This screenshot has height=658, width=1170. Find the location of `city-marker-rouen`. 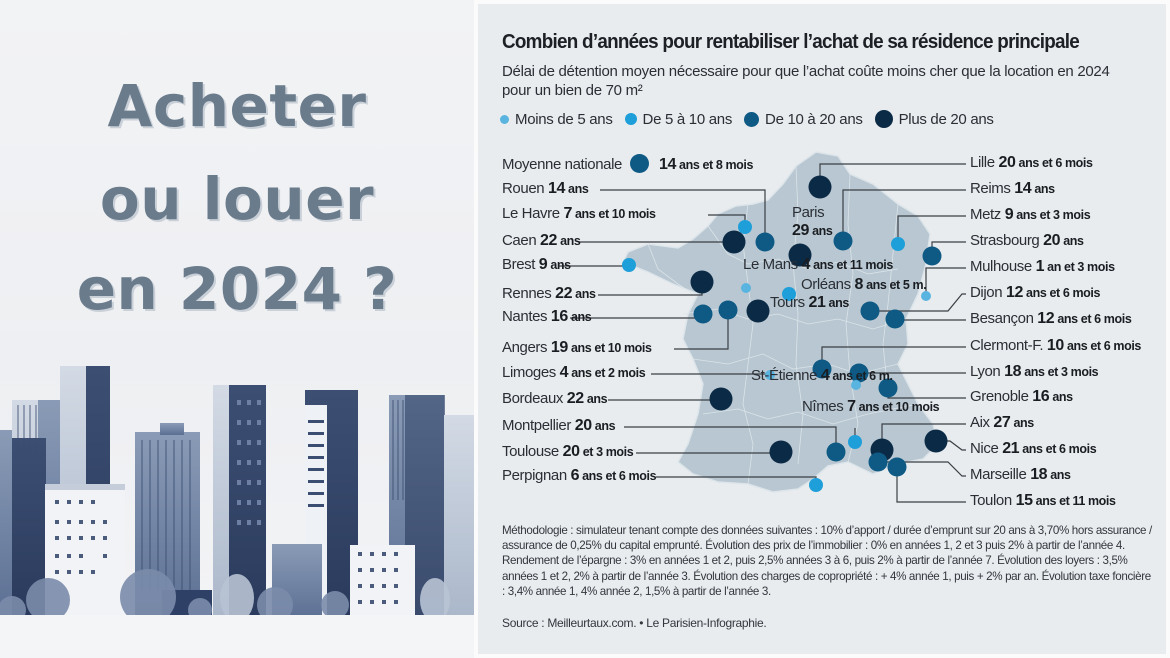

city-marker-rouen is located at coordinates (765, 242).